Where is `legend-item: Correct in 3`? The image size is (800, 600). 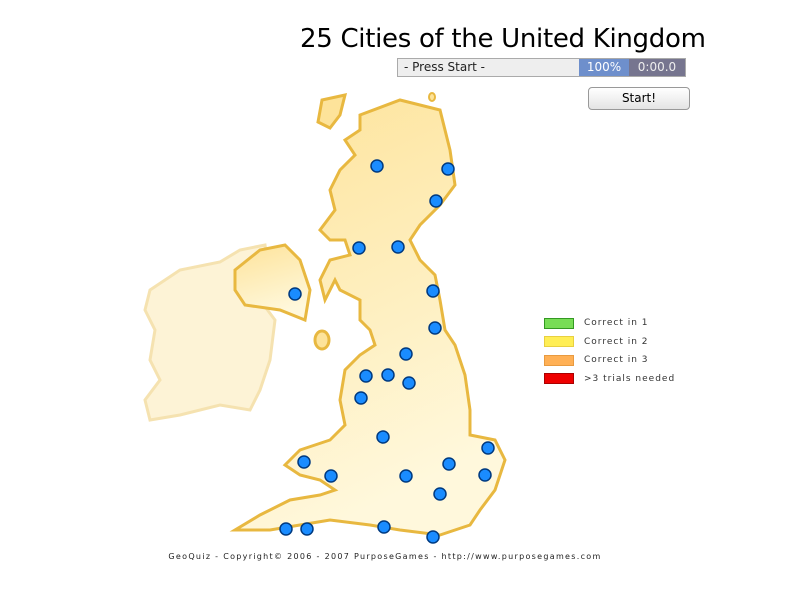 legend-item: Correct in 3 is located at coordinates (609, 360).